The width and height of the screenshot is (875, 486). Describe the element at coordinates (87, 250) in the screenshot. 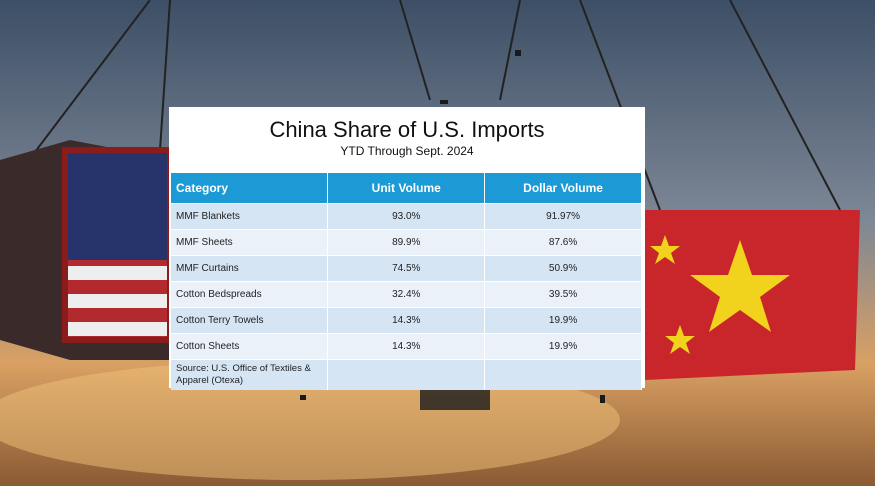

I see `us-container` at that location.